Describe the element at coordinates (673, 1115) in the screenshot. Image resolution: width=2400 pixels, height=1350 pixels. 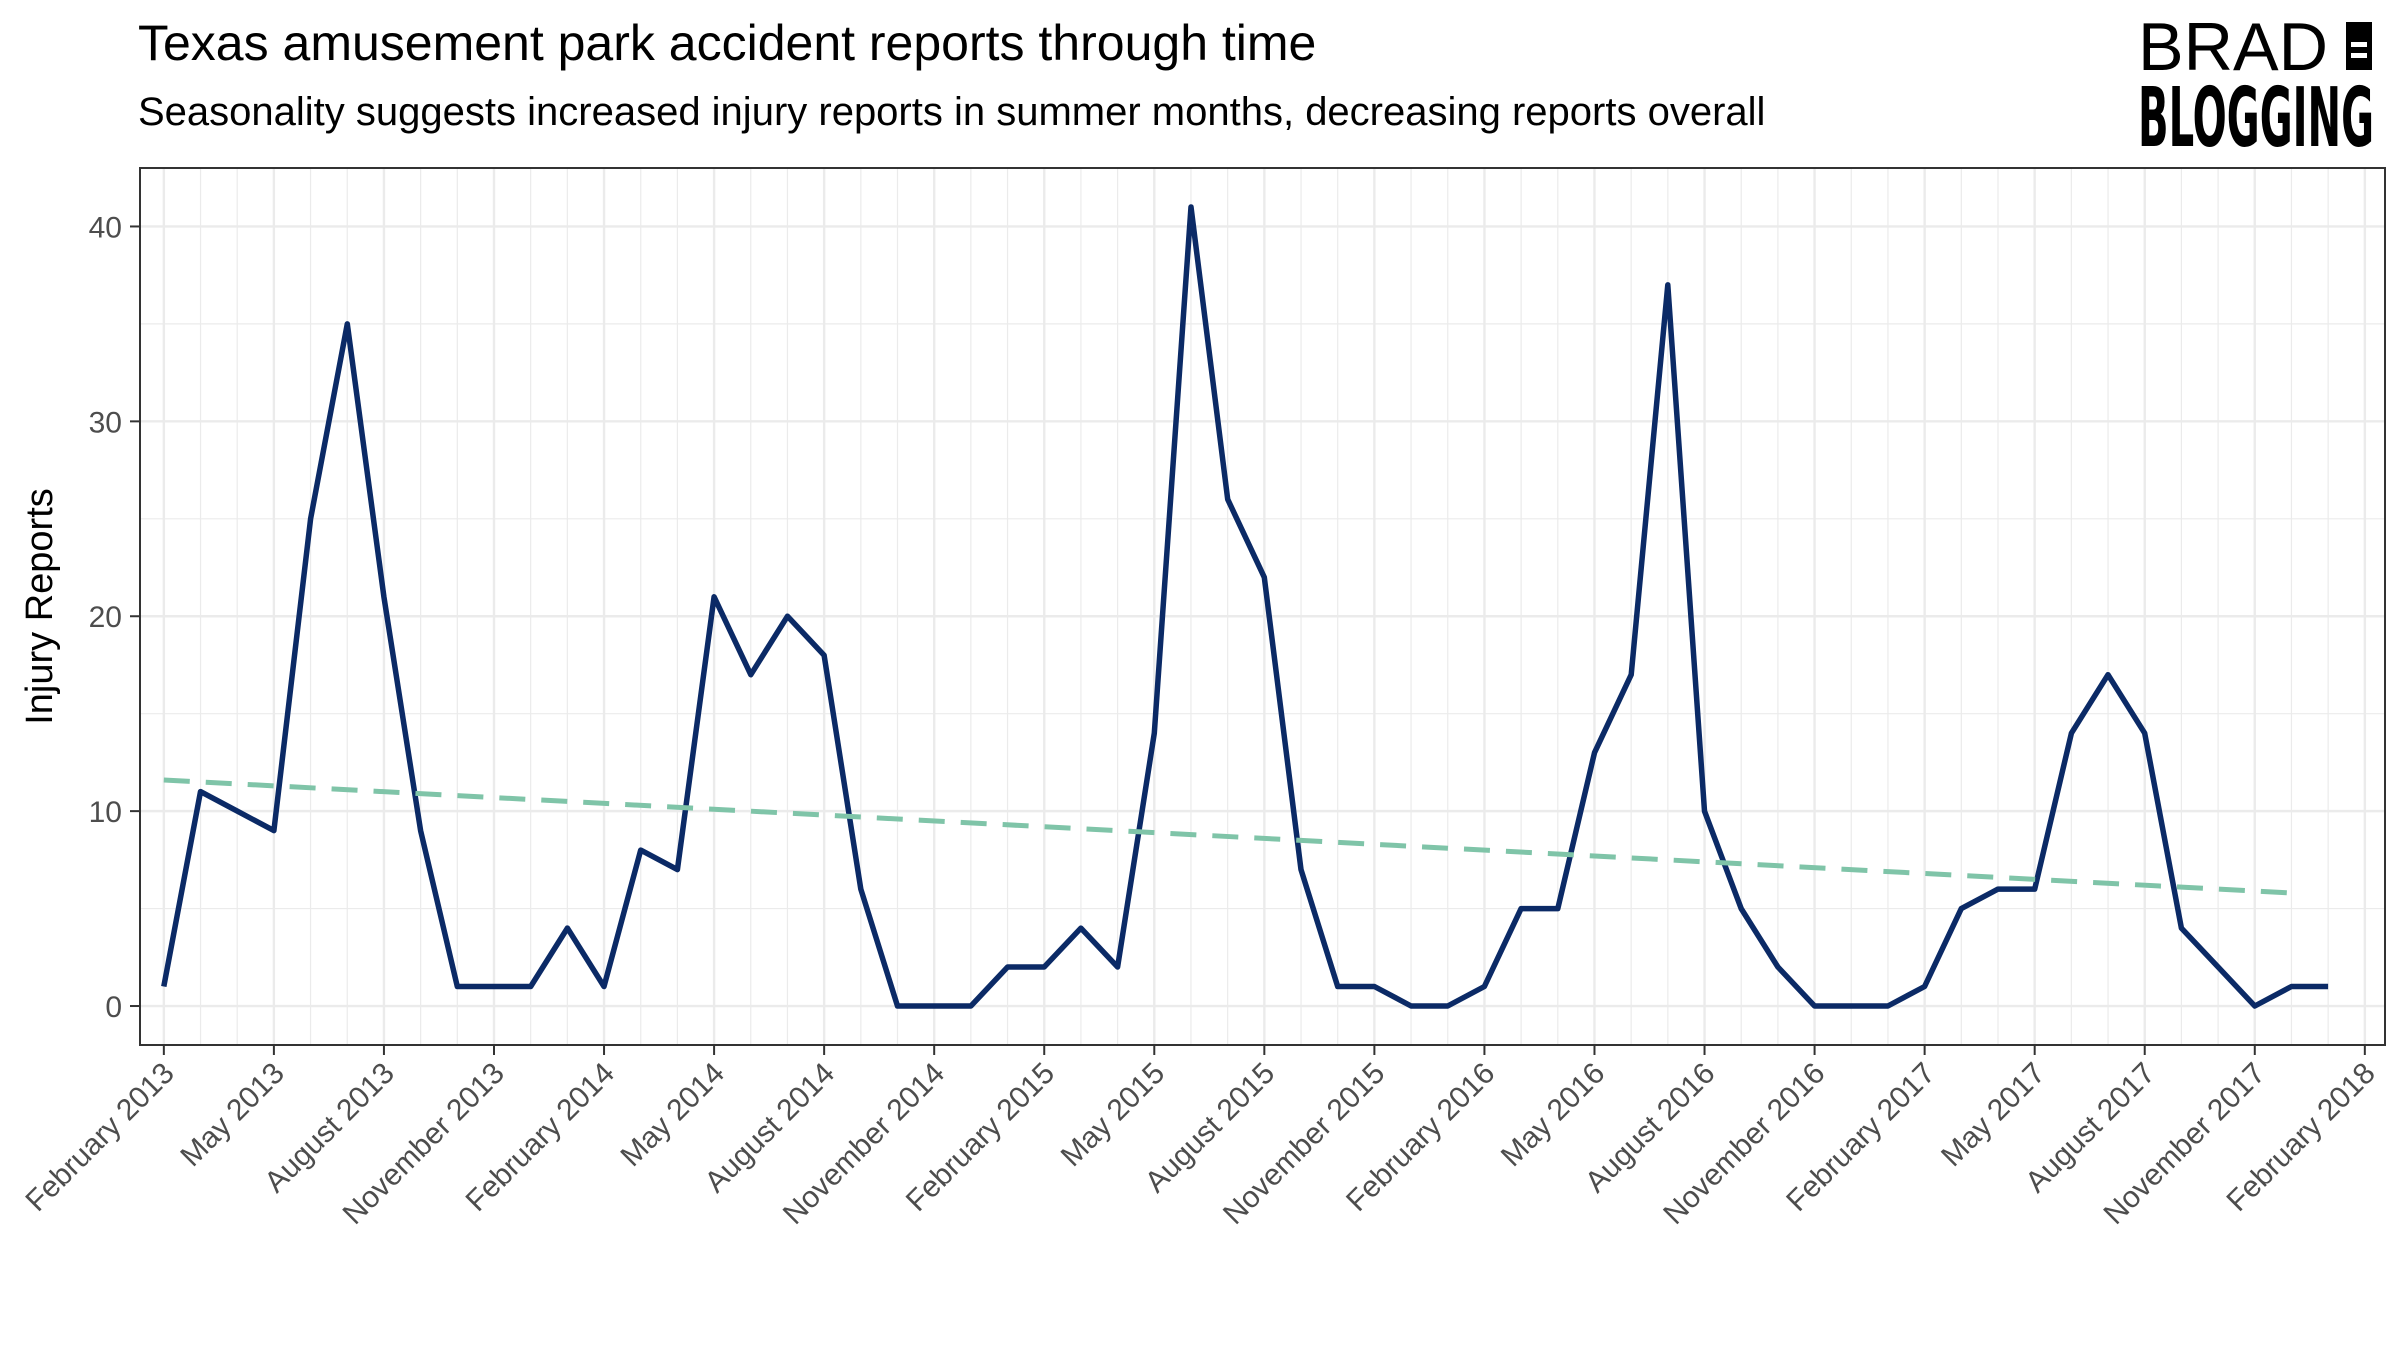
I see `x-tick-label: May 2014` at that location.